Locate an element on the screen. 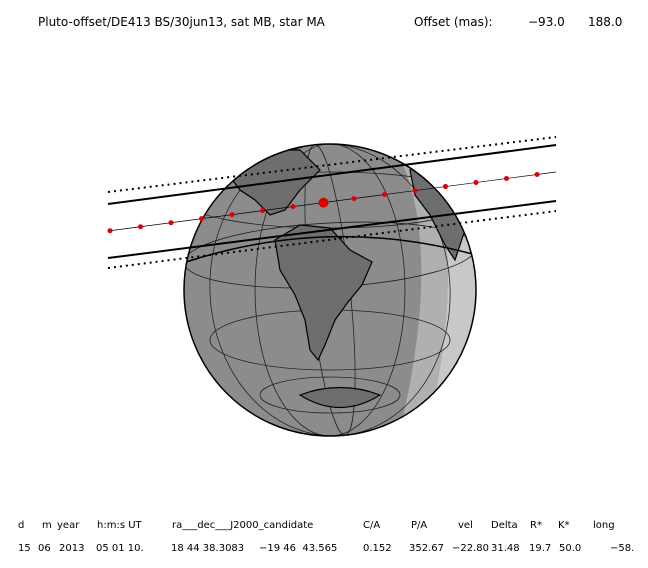  cell: −22.80 is located at coordinates (470, 548).